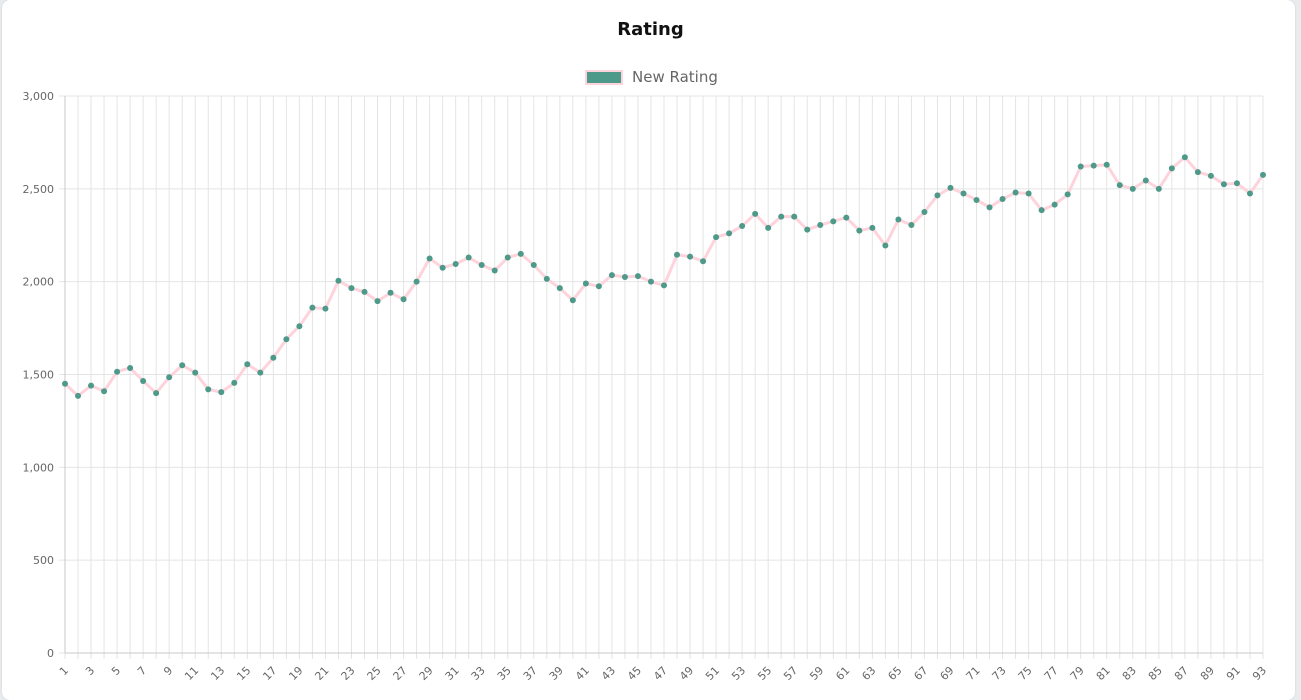 The width and height of the screenshot is (1301, 700). What do you see at coordinates (348, 673) in the screenshot?
I see `x-tick-label: 23` at bounding box center [348, 673].